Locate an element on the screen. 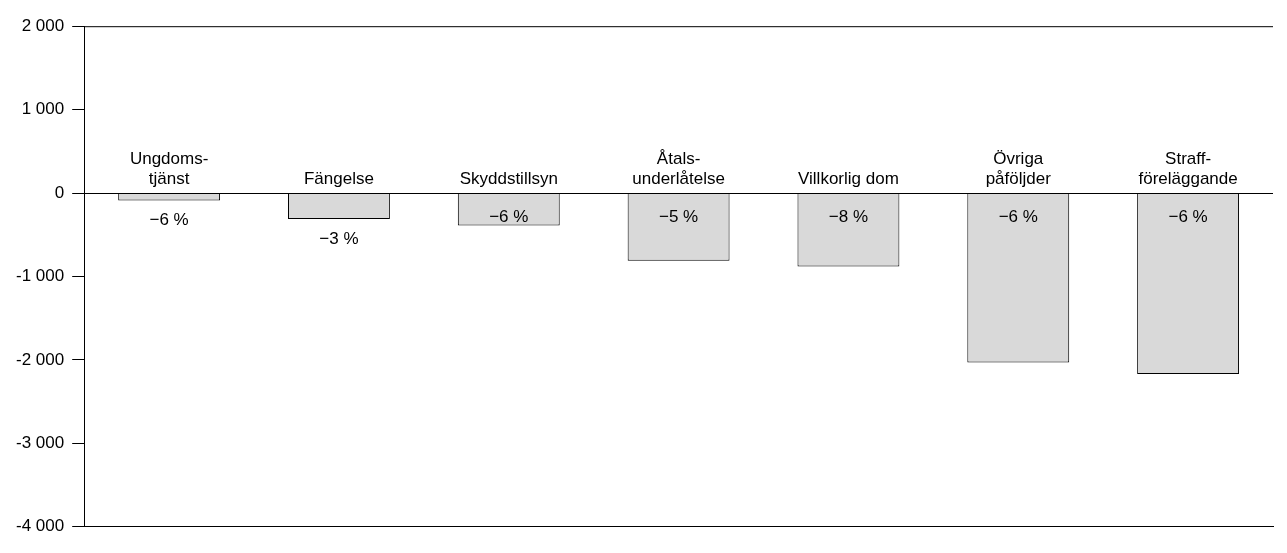  x-tick-label: Straff- föreläggande is located at coordinates (1188, 168).